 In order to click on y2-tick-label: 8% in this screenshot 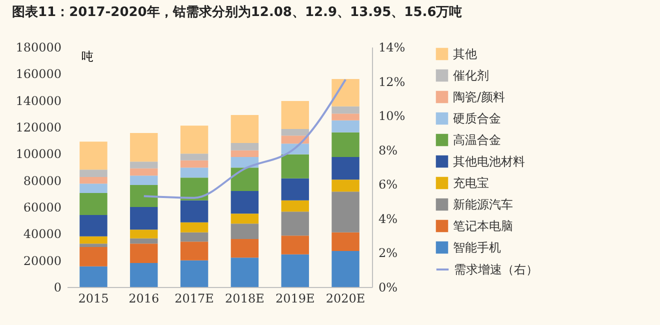, I will do `click(388, 150)`.